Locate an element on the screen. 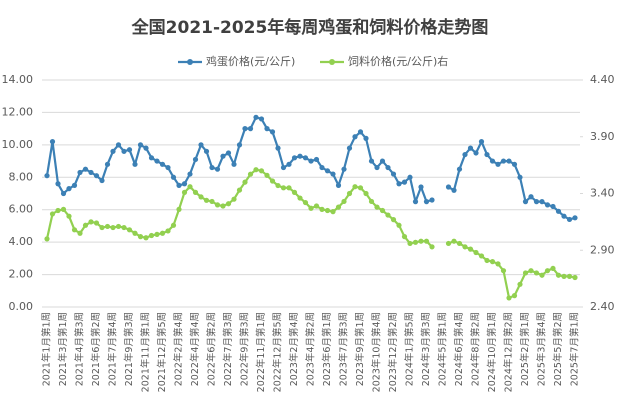 The image size is (621, 412). x-tick-label: 2023年4月第2周 is located at coordinates (311, 349).